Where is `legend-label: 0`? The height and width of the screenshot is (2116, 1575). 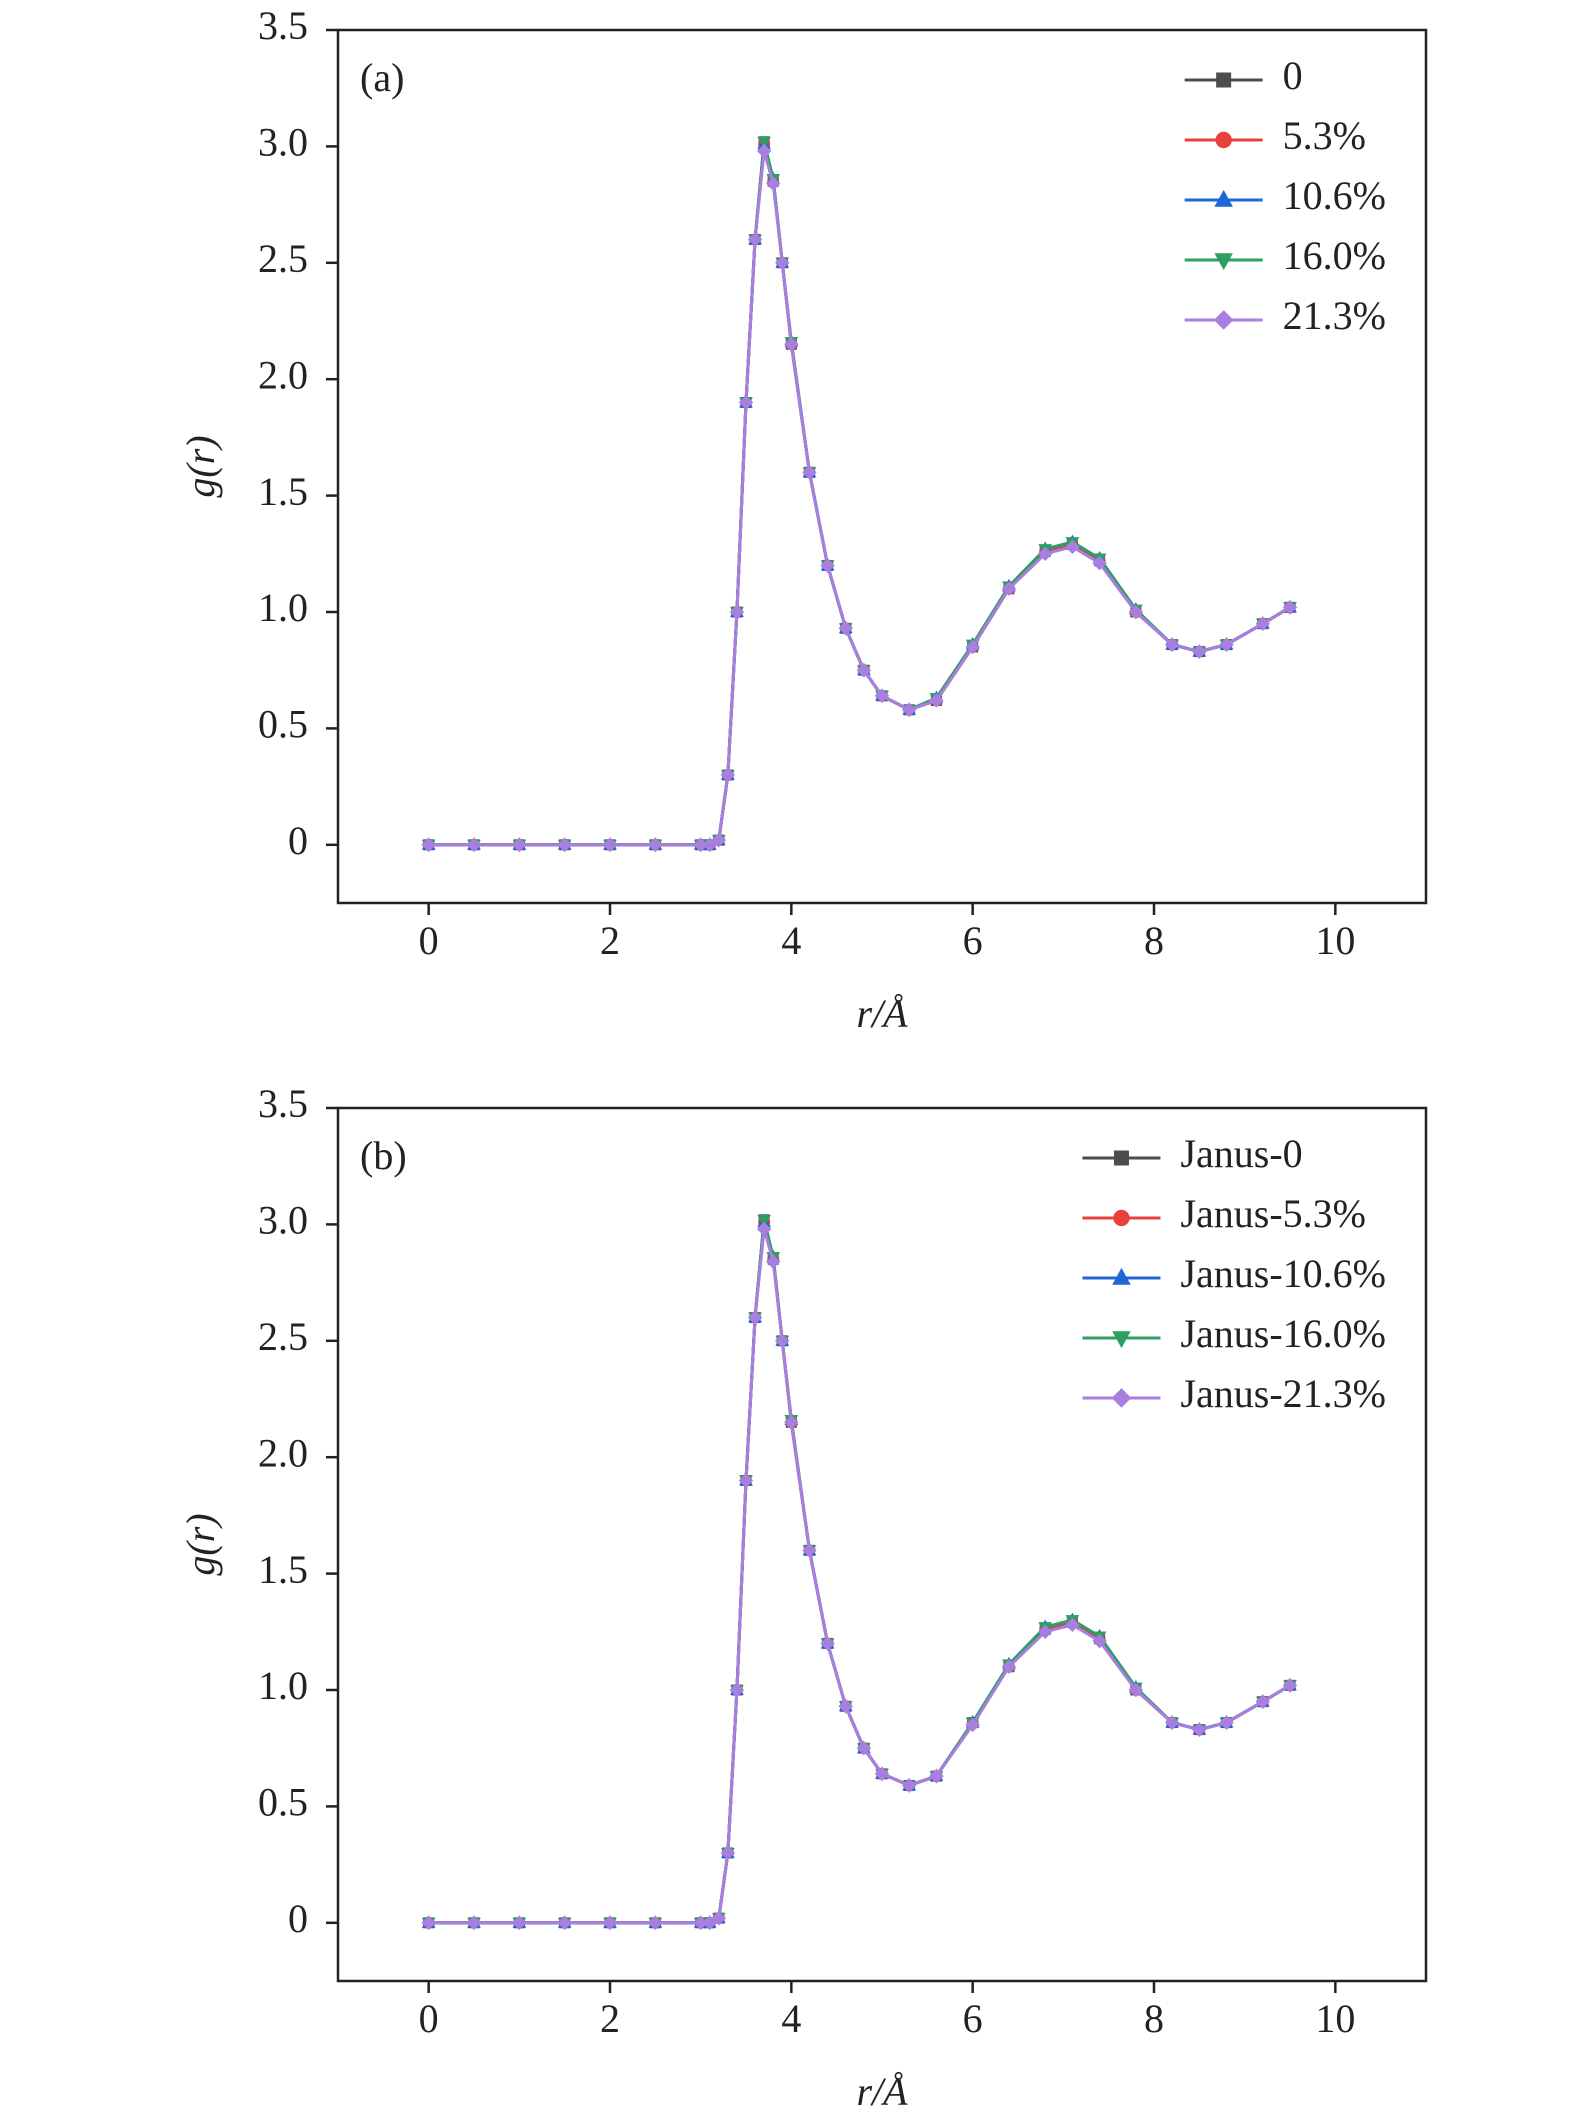
legend-label: 0 is located at coordinates (1293, 75).